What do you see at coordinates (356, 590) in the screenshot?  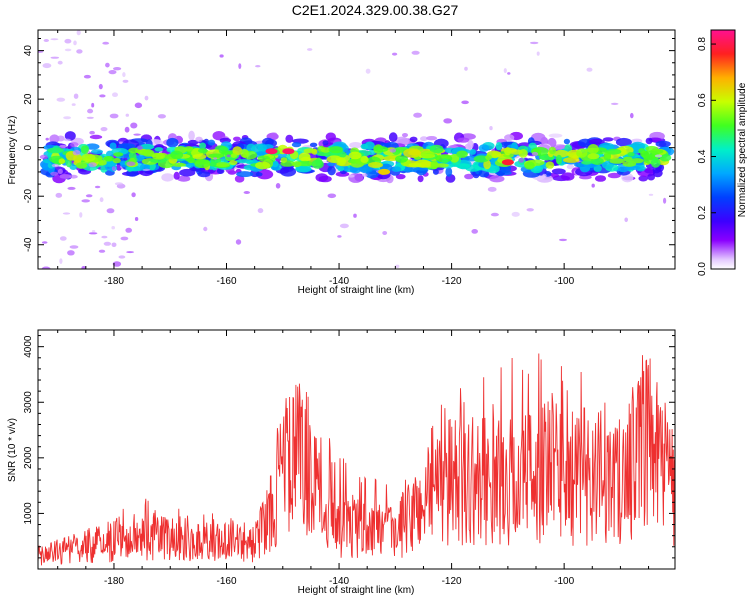 I see `snr-x-axis-title: Height of straight line (km)` at bounding box center [356, 590].